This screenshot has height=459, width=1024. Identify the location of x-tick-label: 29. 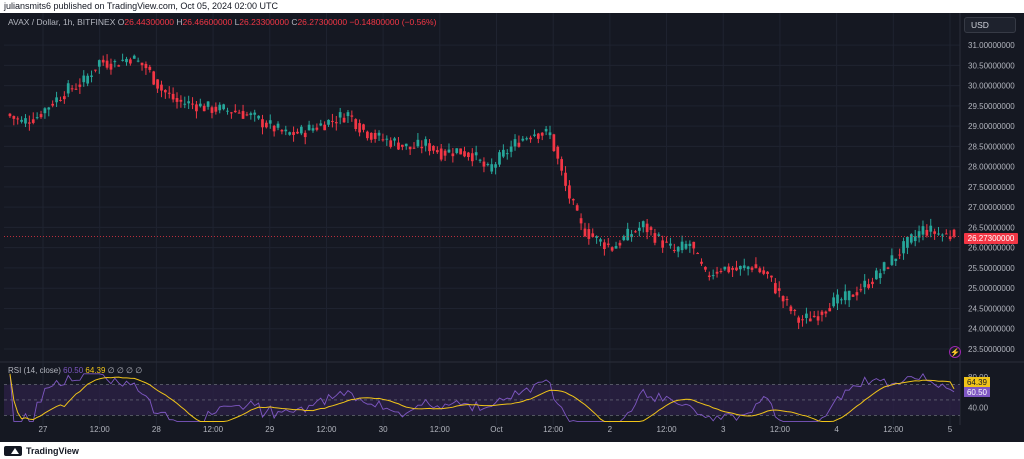
(269, 429).